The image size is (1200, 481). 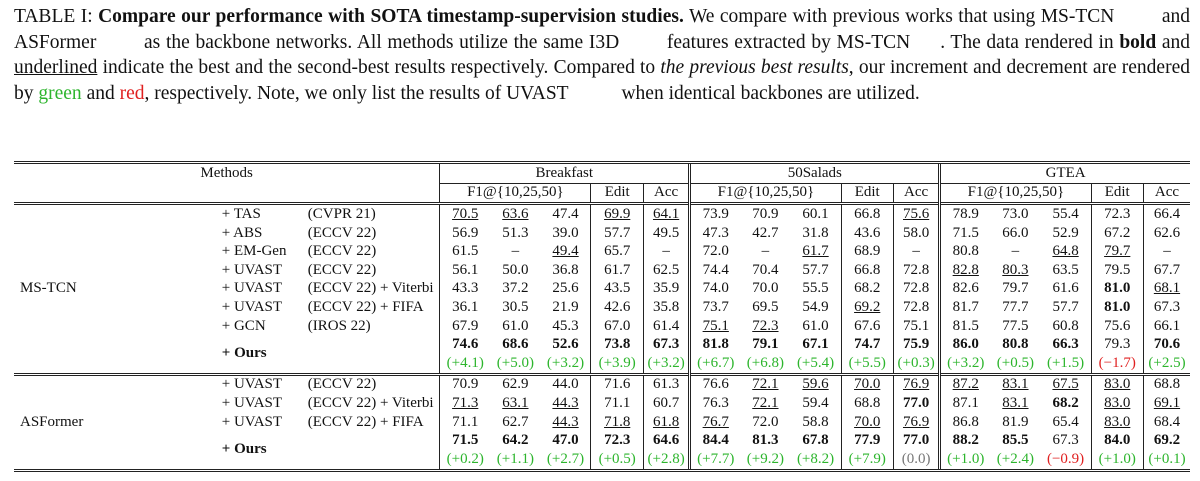 What do you see at coordinates (714, 440) in the screenshot?
I see `table-cell: 84.4` at bounding box center [714, 440].